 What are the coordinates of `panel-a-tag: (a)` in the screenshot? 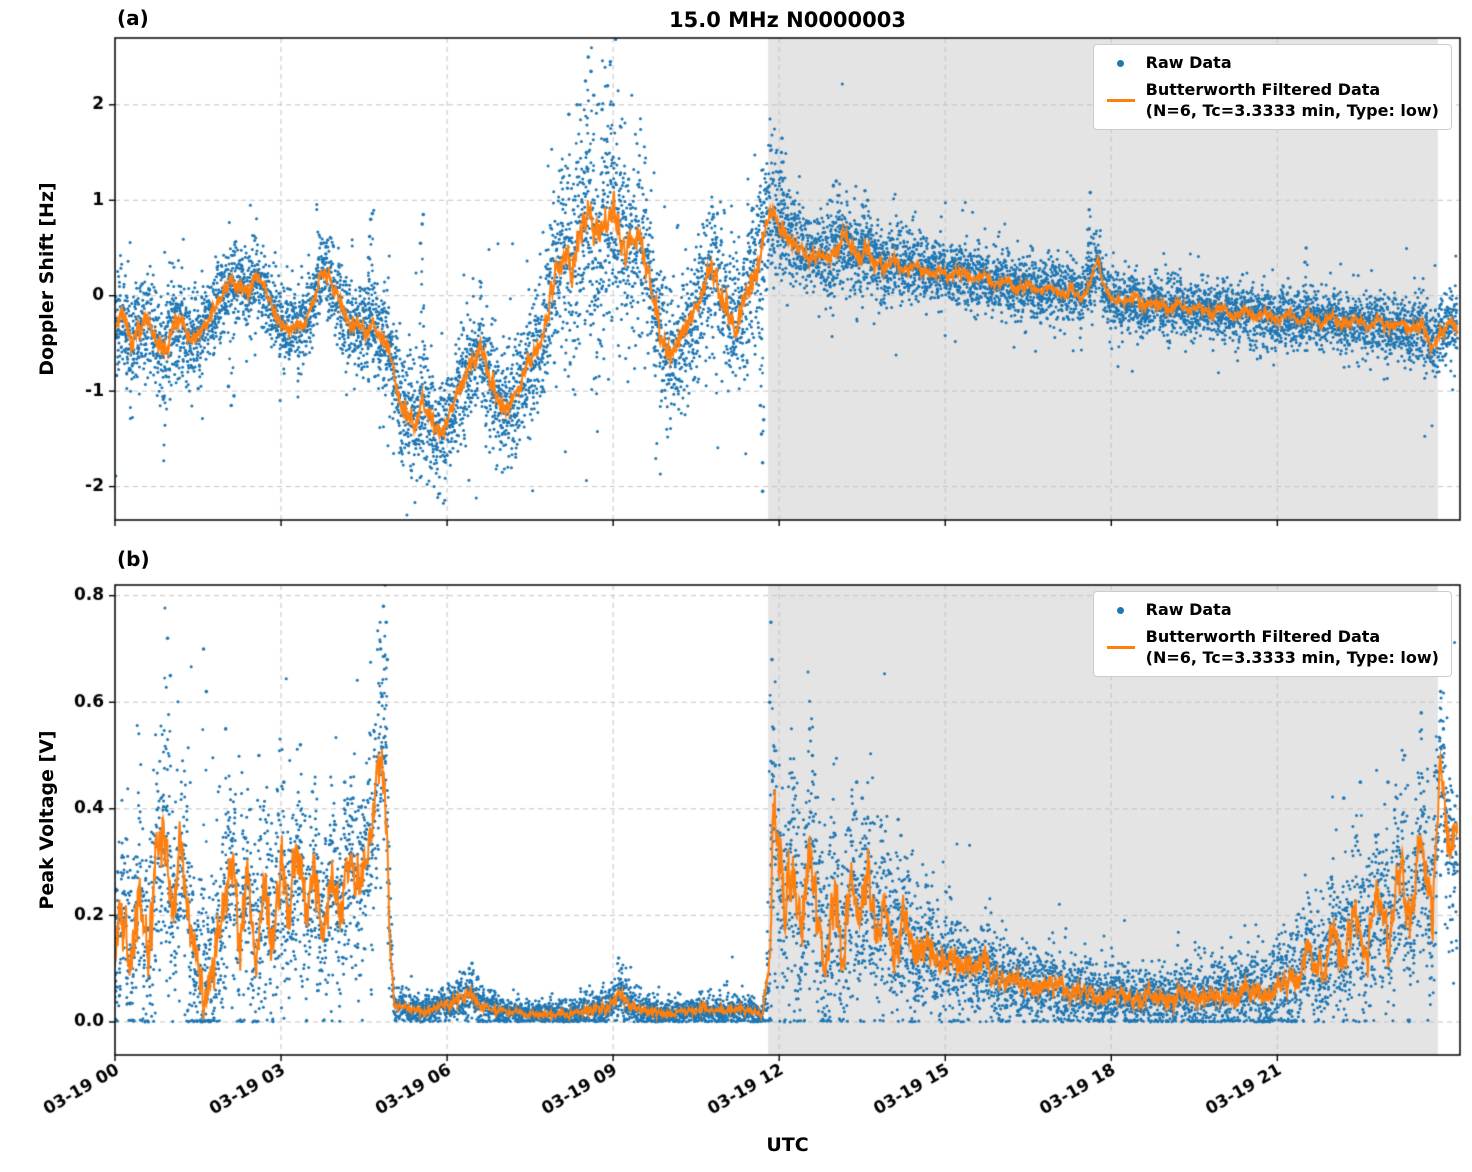 It's located at (133, 18).